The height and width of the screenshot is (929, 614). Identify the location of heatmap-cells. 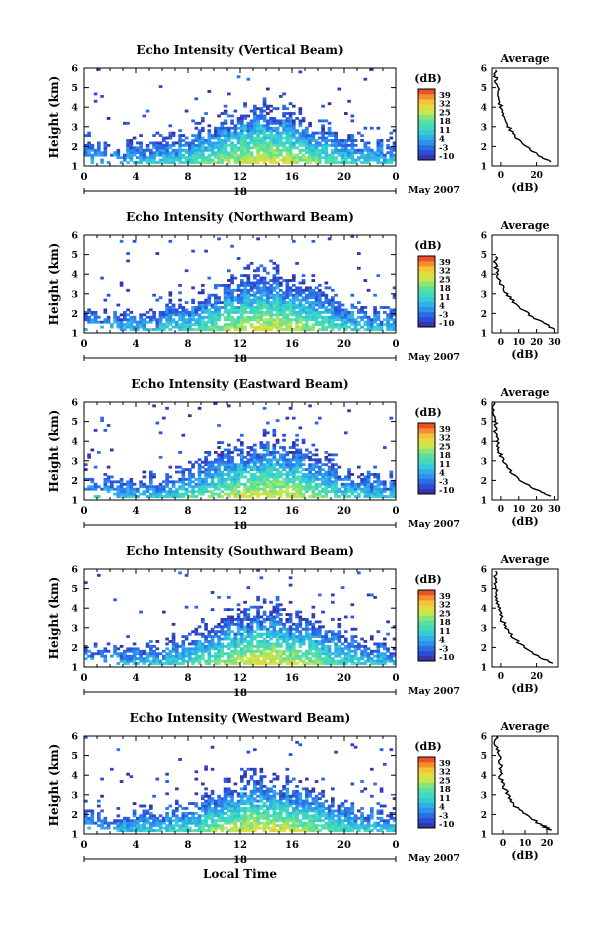
(240, 784).